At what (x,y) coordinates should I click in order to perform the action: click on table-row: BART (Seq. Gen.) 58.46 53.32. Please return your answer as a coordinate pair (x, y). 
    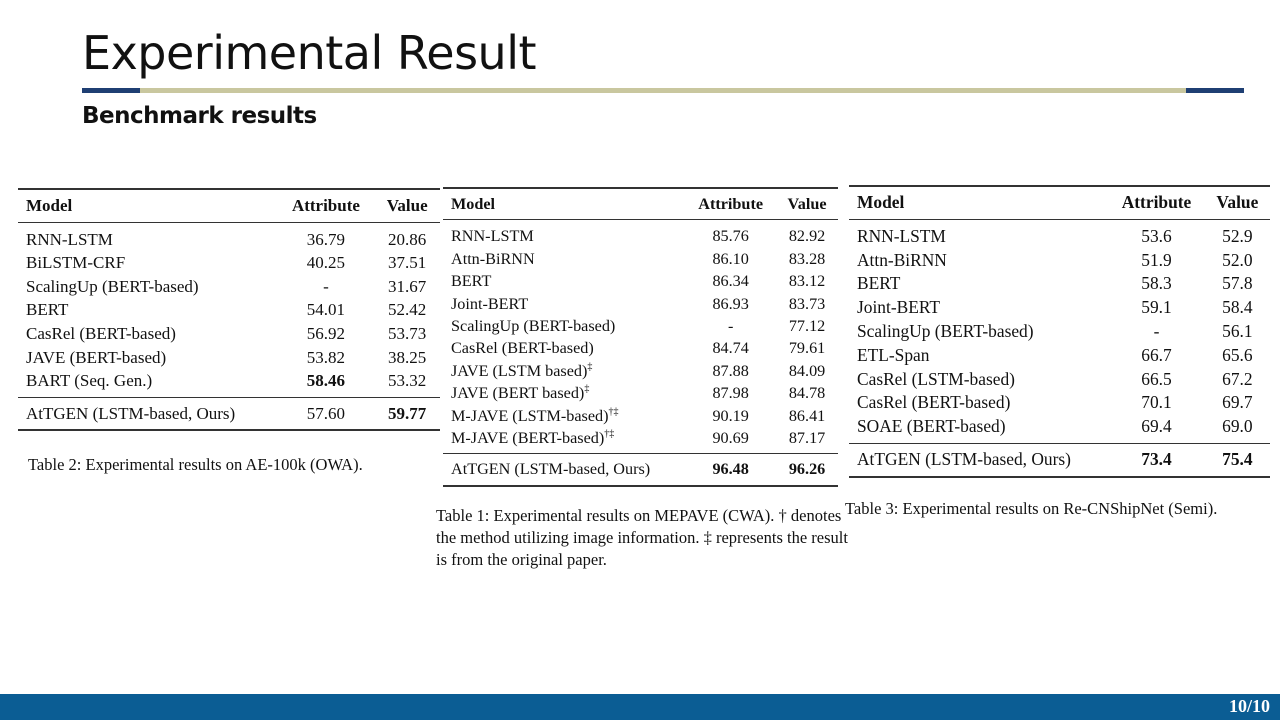
    Looking at the image, I should click on (229, 383).